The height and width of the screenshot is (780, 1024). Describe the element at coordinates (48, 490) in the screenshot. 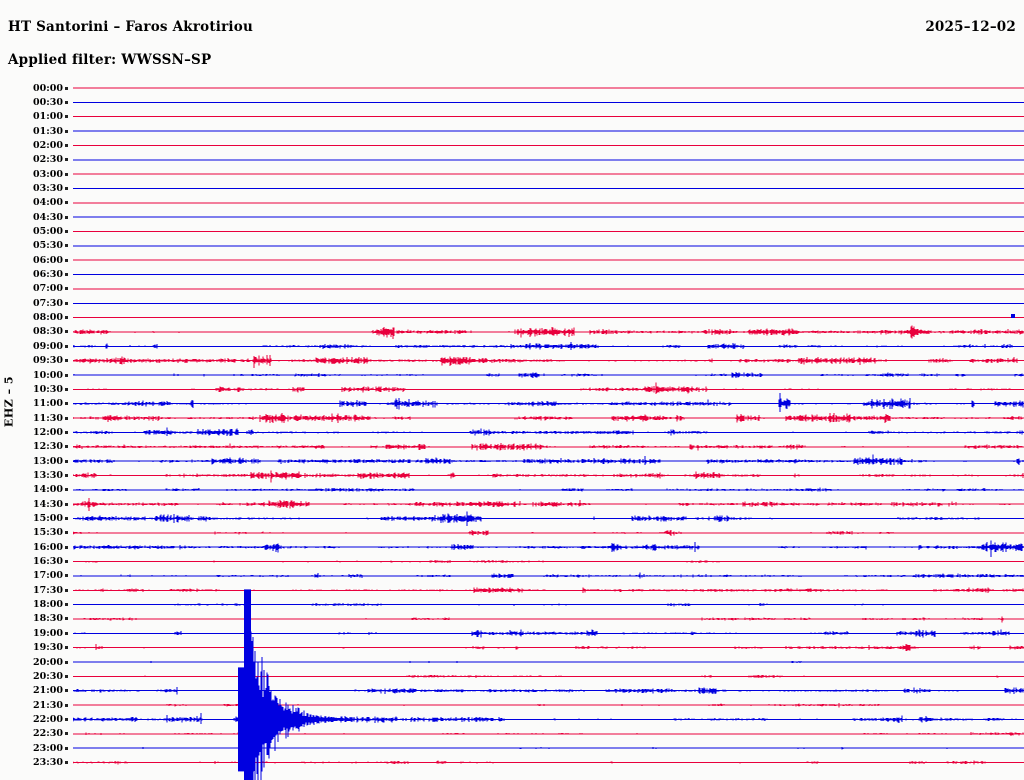

I see `time-label: 14:00` at that location.